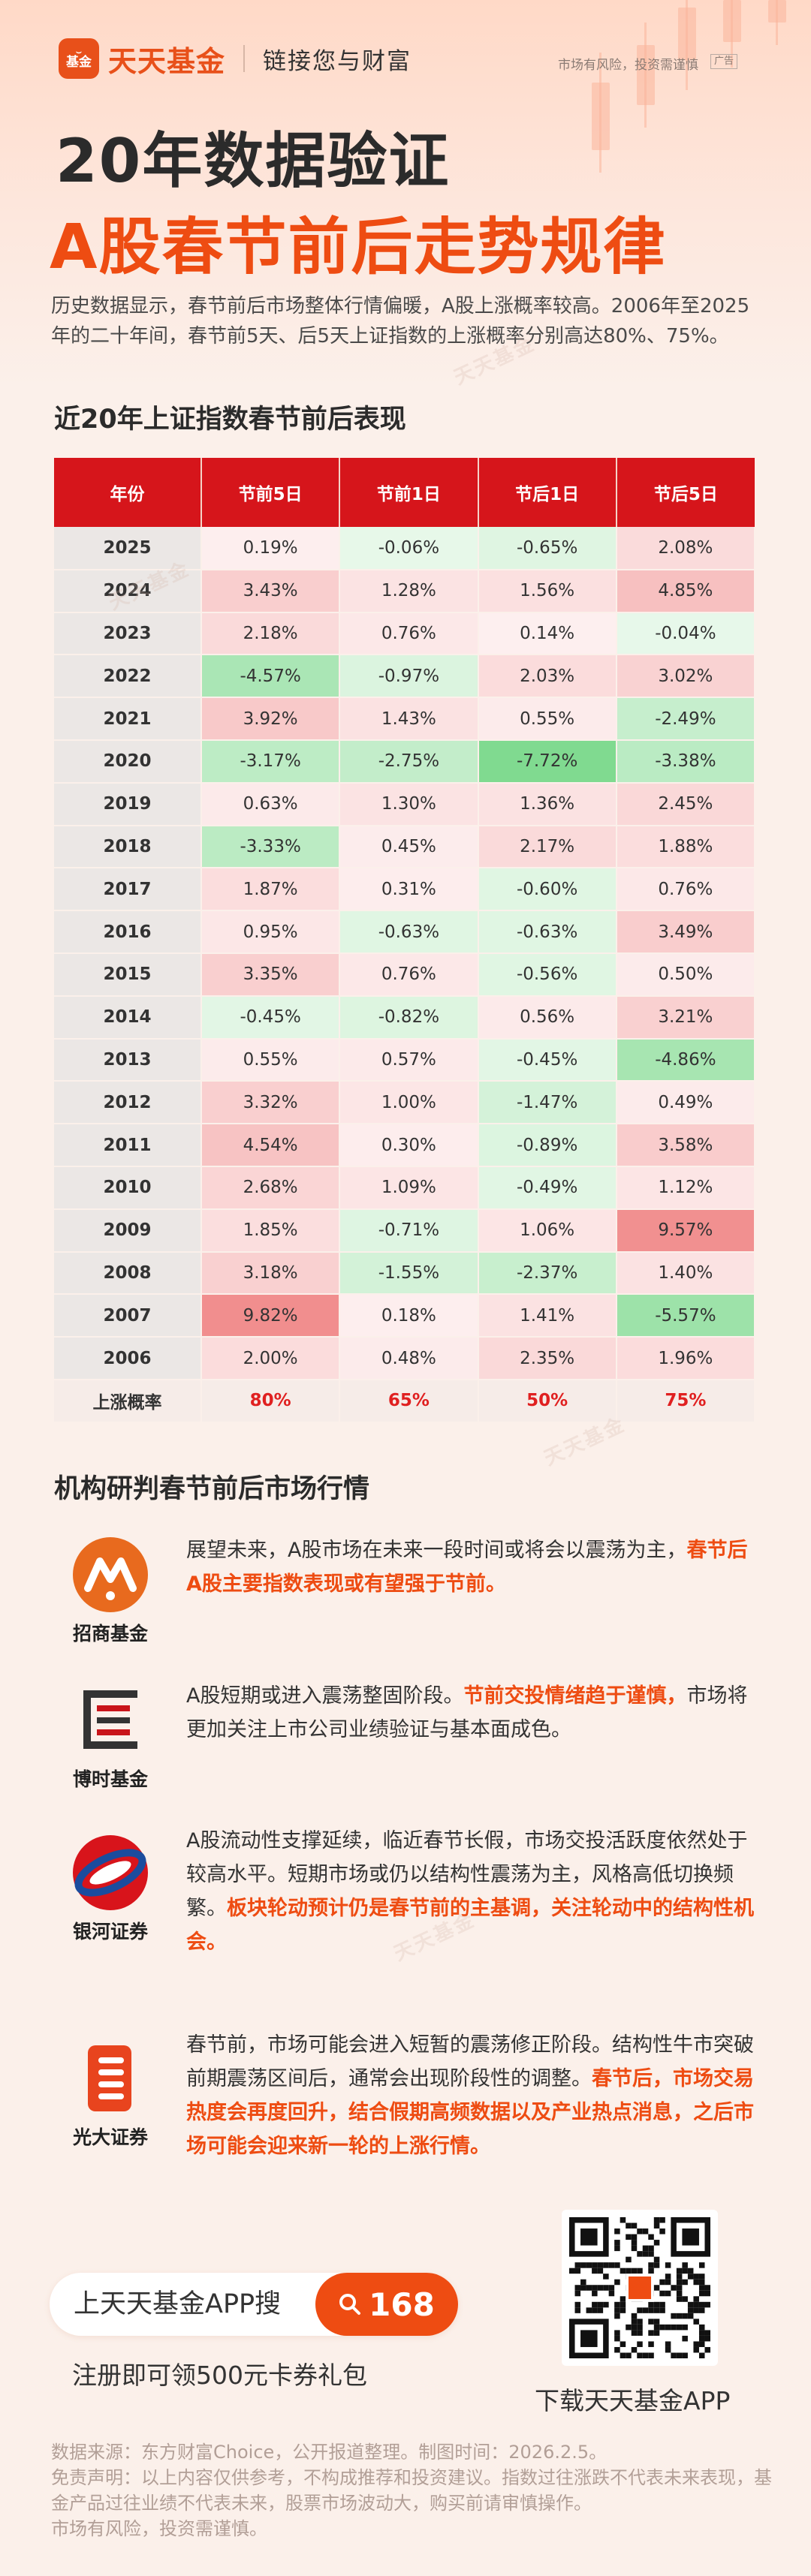 This screenshot has width=811, height=2576. What do you see at coordinates (547, 974) in the screenshot?
I see `value-cell: -0.56%` at bounding box center [547, 974].